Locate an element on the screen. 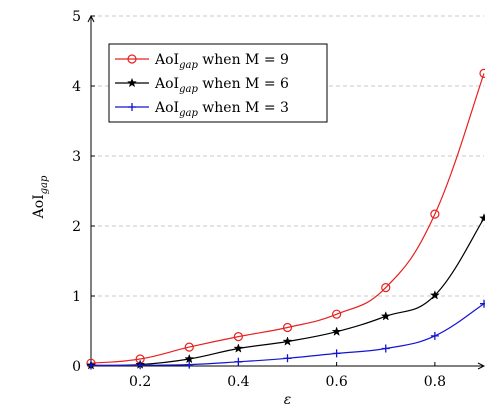 This screenshot has width=485, height=412. y-tick-label: 1 is located at coordinates (76, 297).